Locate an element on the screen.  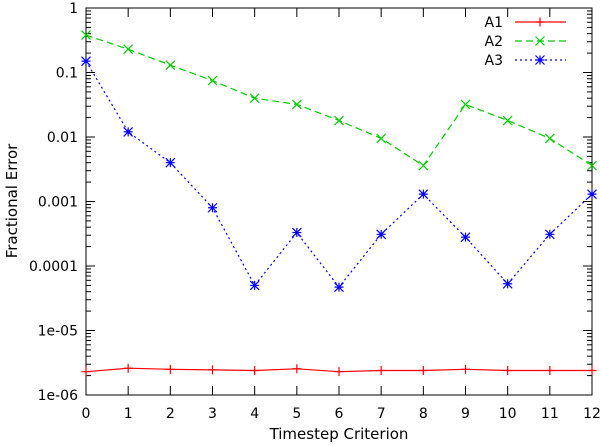
y-tick-label: 0.0001 is located at coordinates (53, 267).